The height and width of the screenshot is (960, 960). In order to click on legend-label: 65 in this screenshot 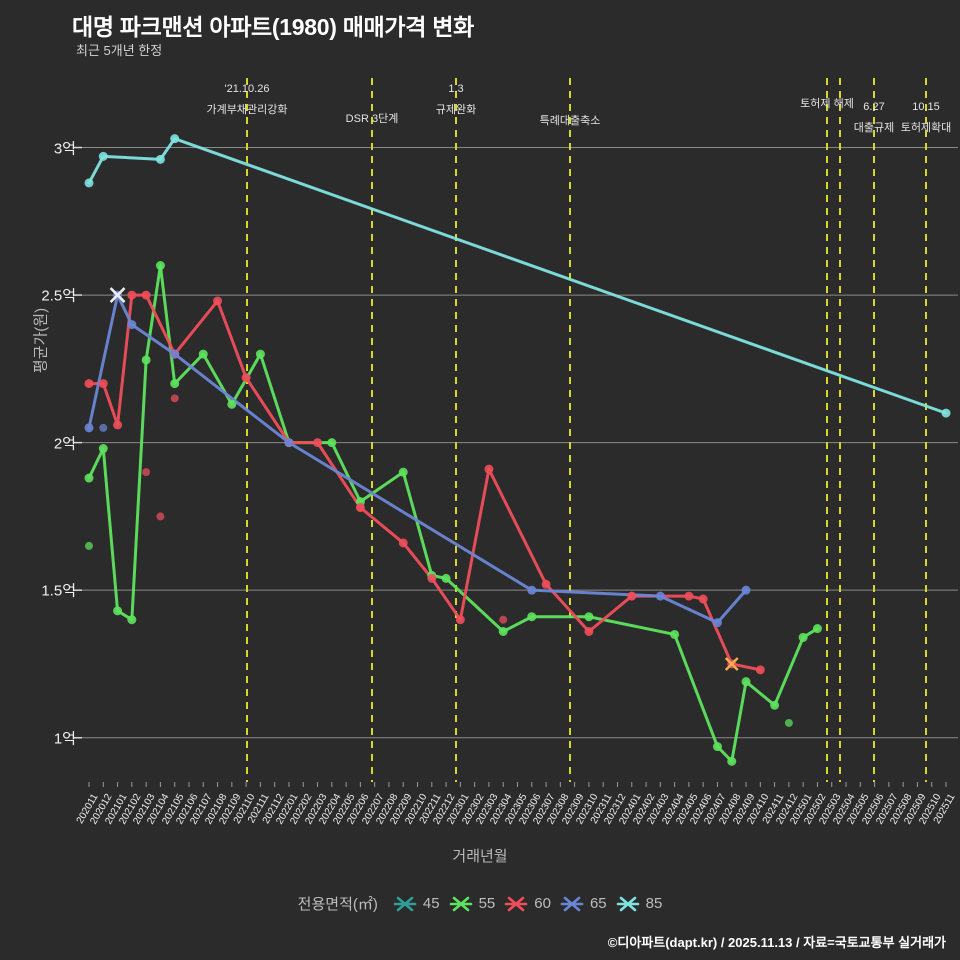, I will do `click(598, 903)`.